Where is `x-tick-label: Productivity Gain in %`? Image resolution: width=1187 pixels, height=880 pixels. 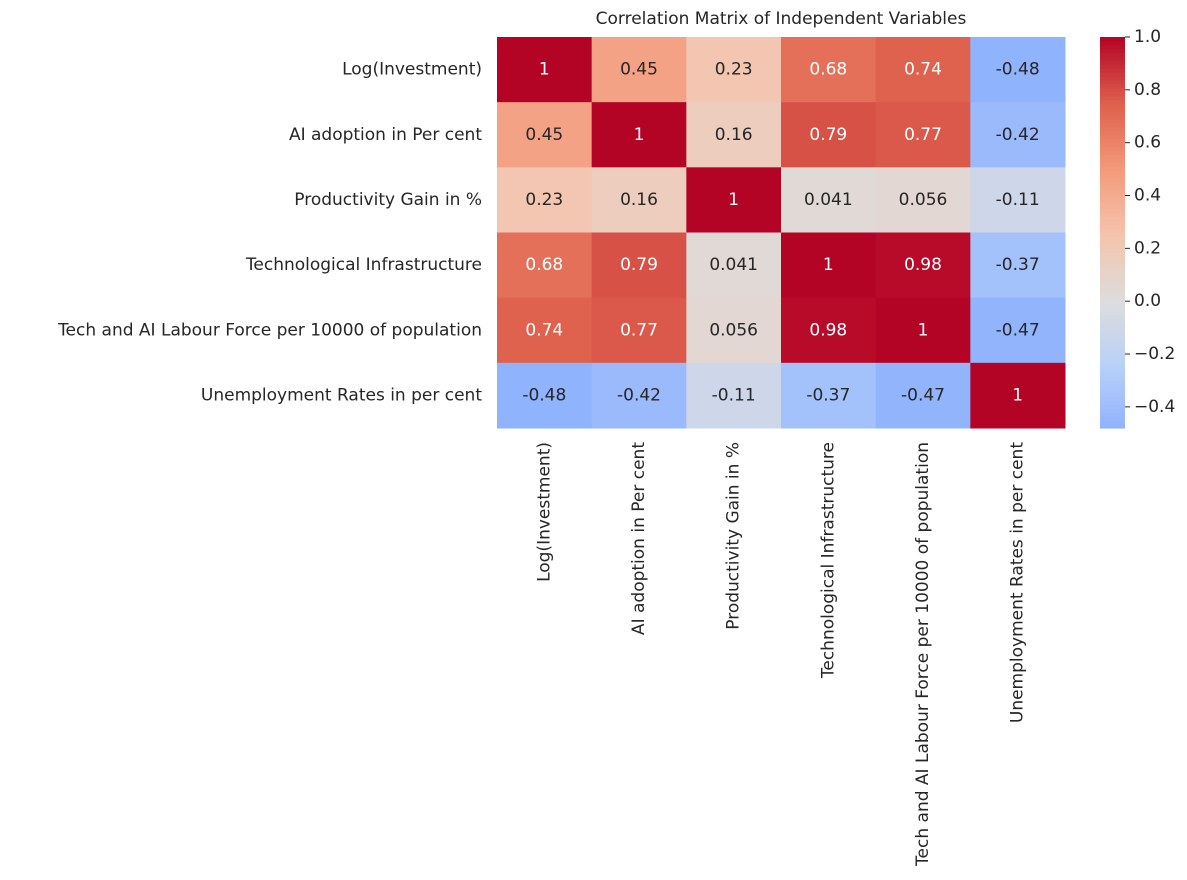
x-tick-label: Productivity Gain in % is located at coordinates (734, 536).